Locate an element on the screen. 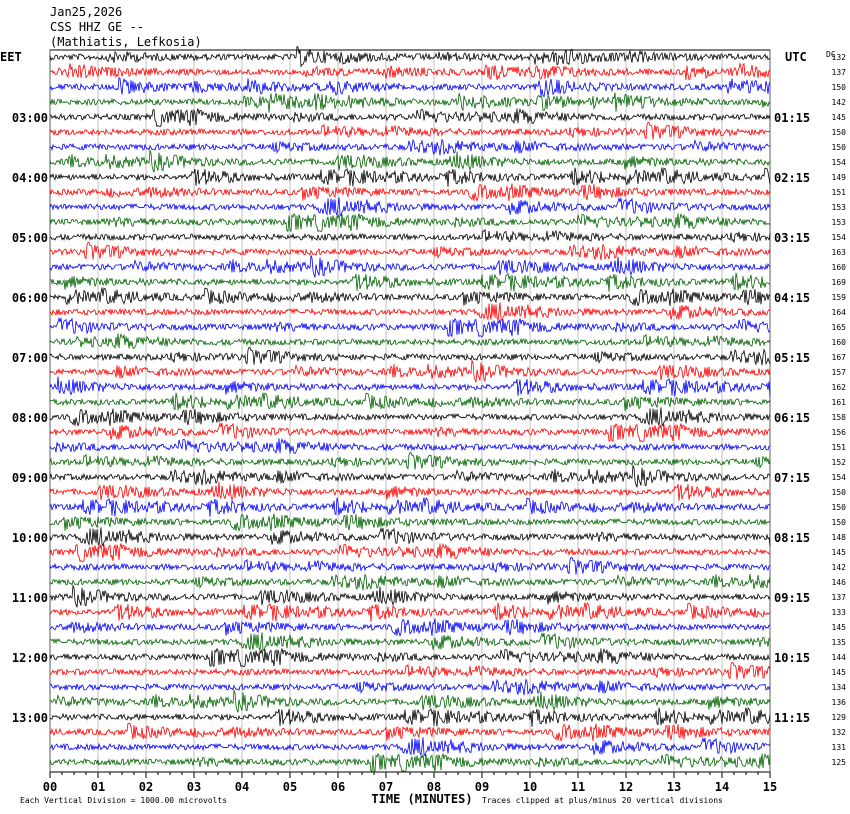  right-time-label: 08:15 is located at coordinates (792, 538).